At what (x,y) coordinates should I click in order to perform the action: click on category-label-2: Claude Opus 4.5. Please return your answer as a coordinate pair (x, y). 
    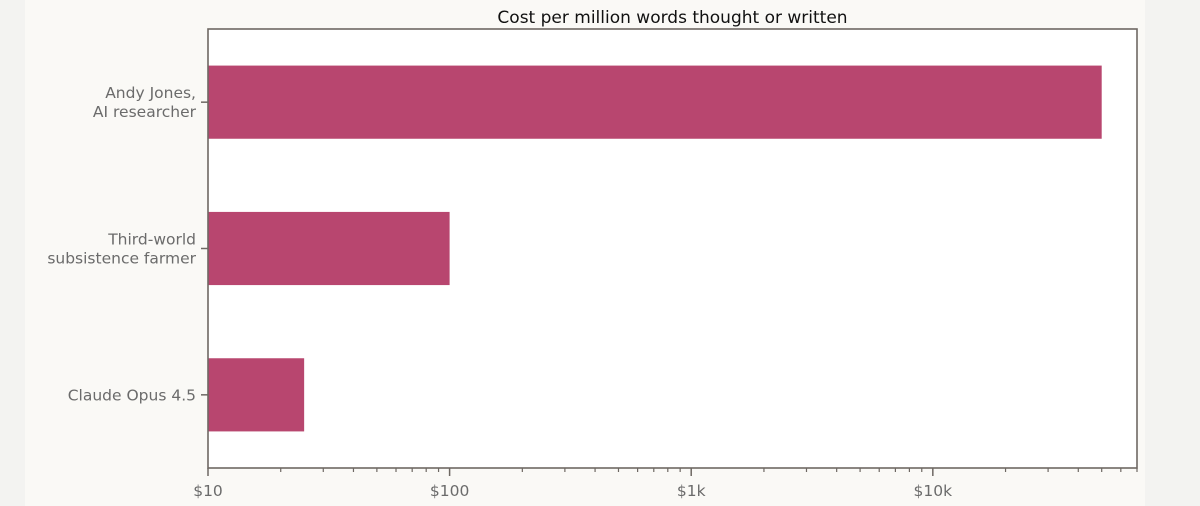
    Looking at the image, I should click on (132, 395).